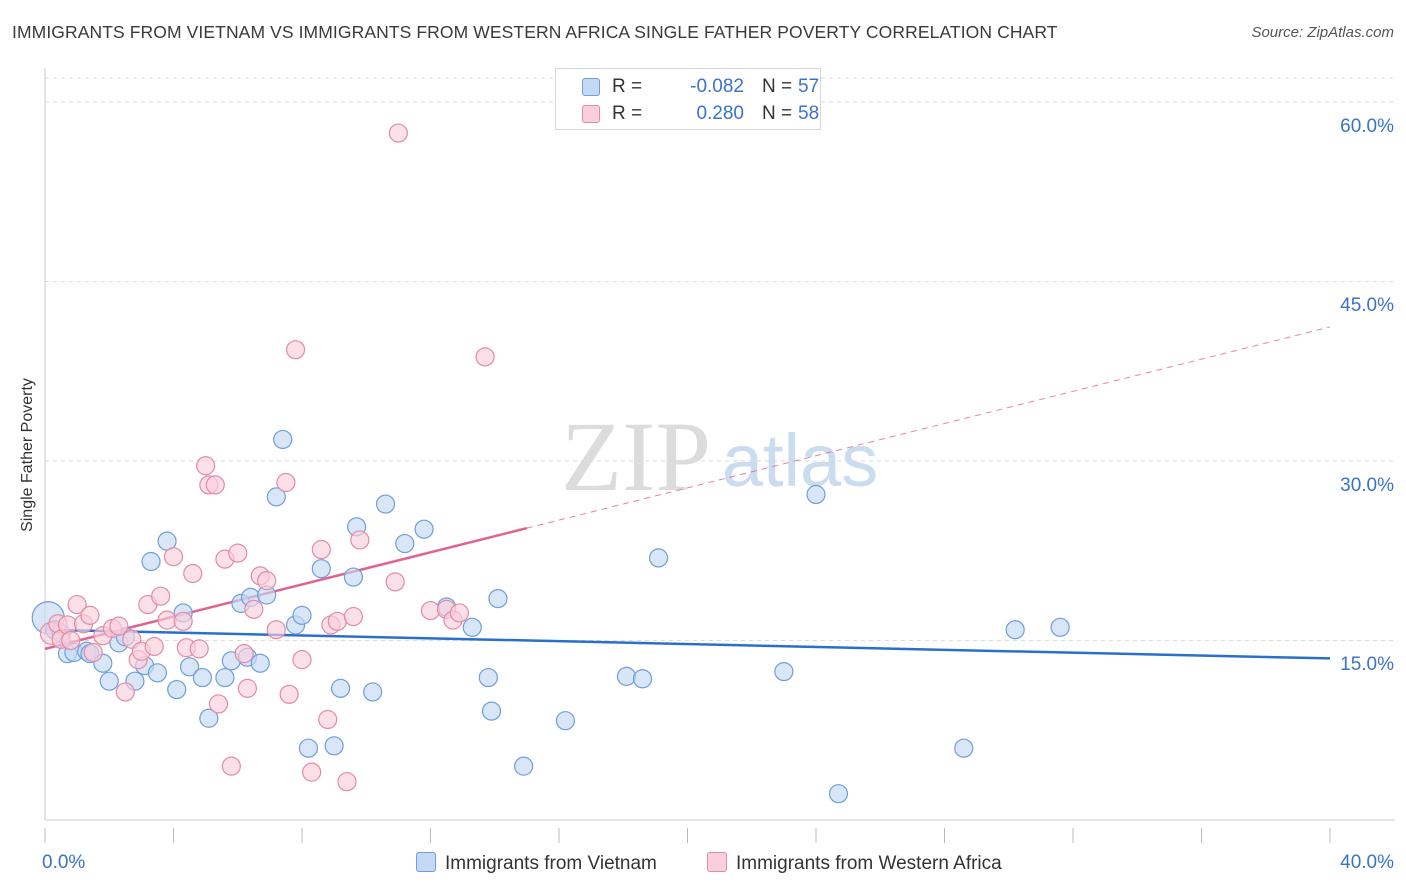 The width and height of the screenshot is (1406, 892). Describe the element at coordinates (800, 460) in the screenshot. I see `watermark-atlas: atlas` at that location.